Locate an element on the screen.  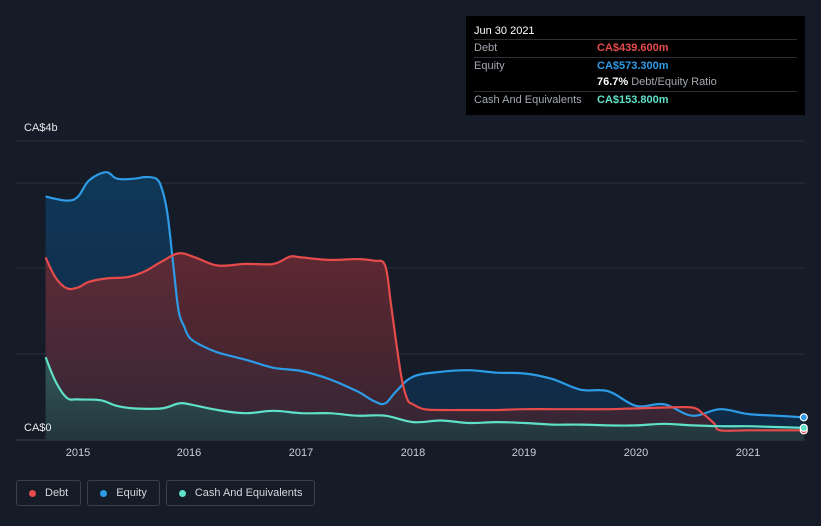
tooltip-equity-row: Equity CA$573.300m is located at coordinates (635, 65).